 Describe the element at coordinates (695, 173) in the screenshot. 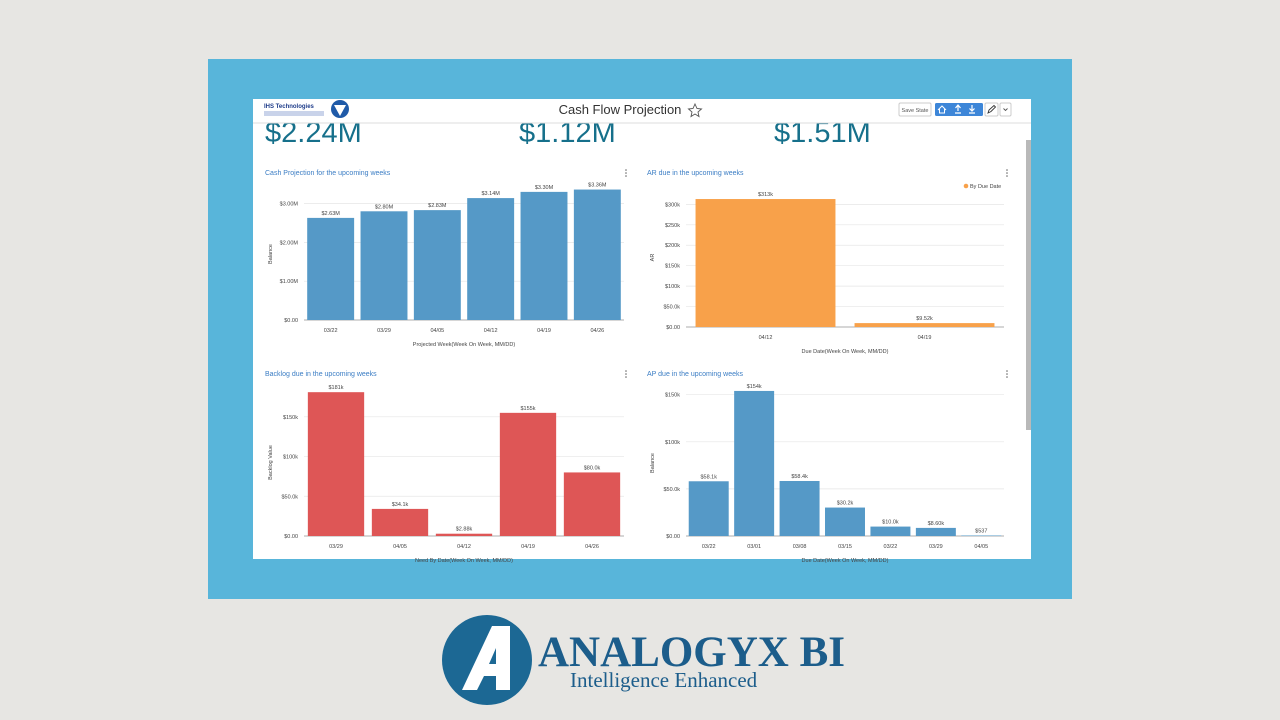

I see `chart-title: AR due in the upcoming weeks` at that location.